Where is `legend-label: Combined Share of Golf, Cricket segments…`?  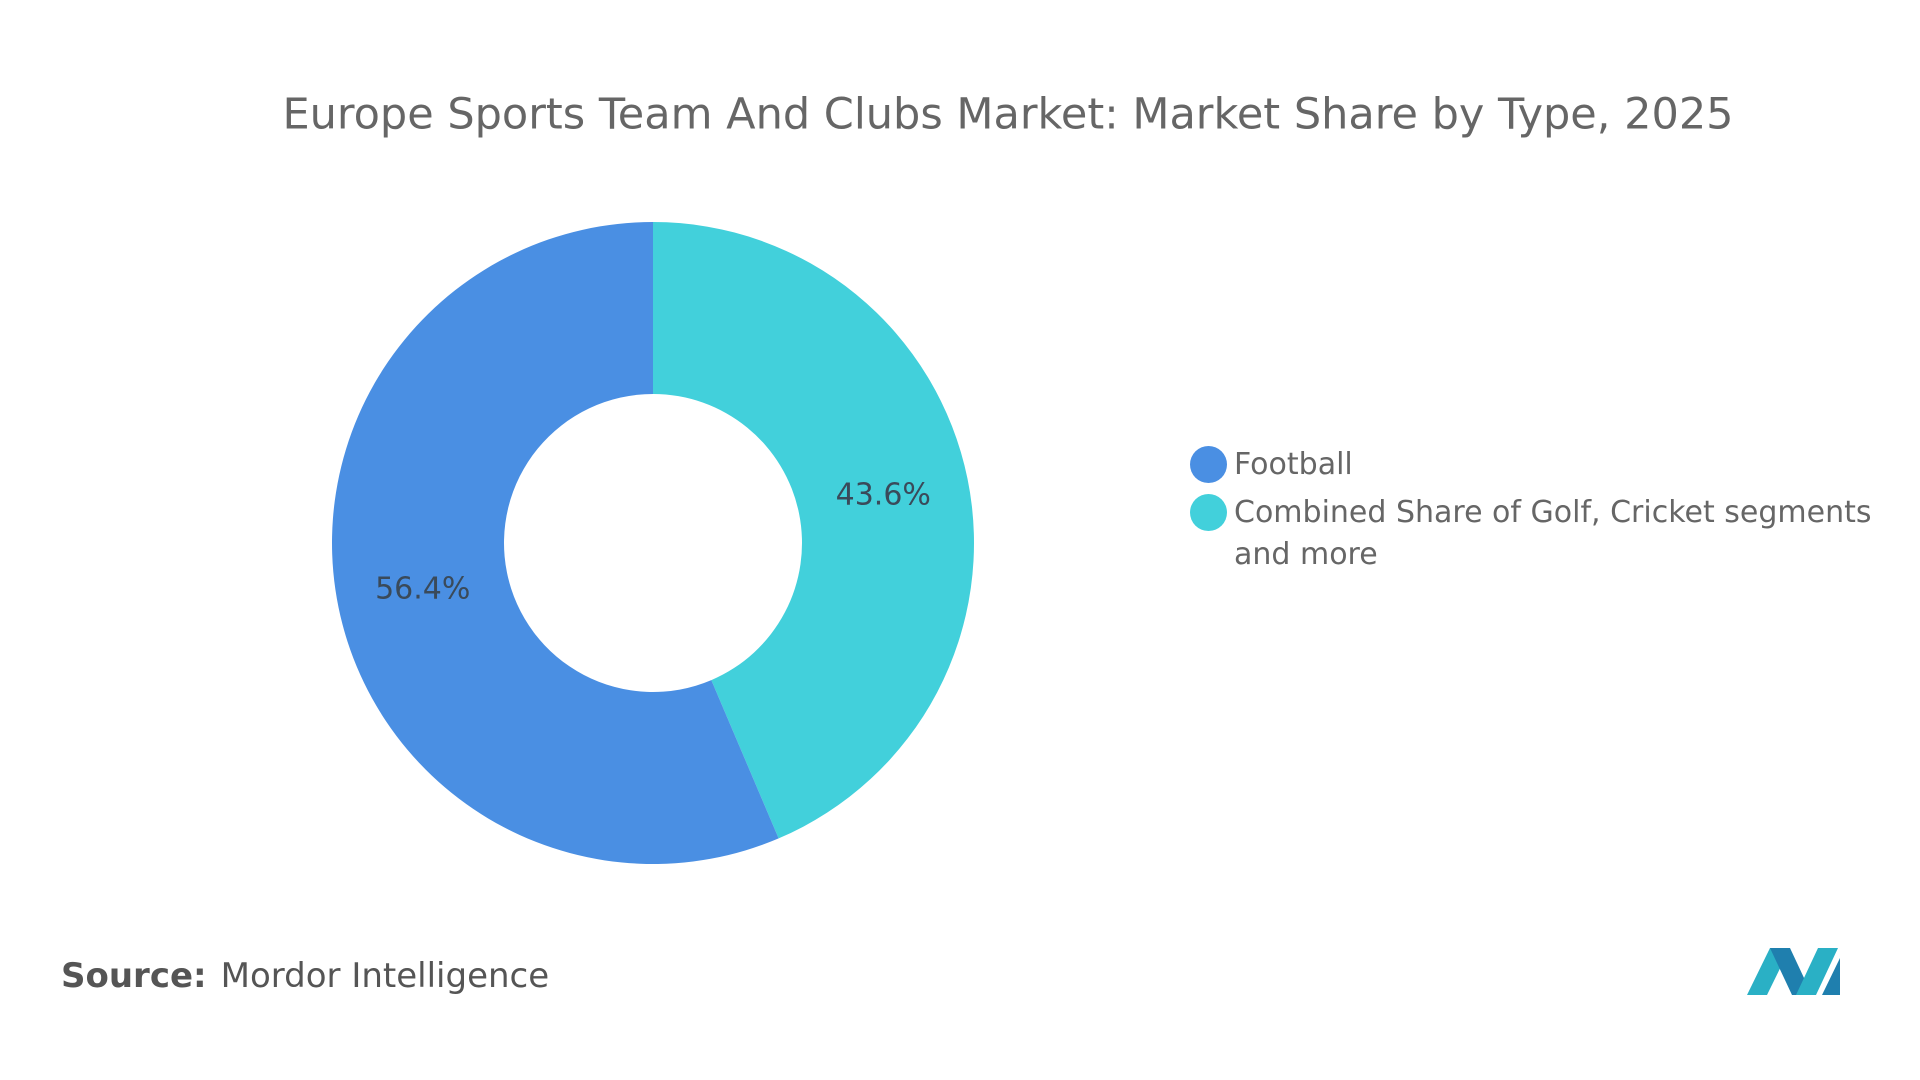
legend-label: Combined Share of Golf, Cricket segments… is located at coordinates (1553, 533).